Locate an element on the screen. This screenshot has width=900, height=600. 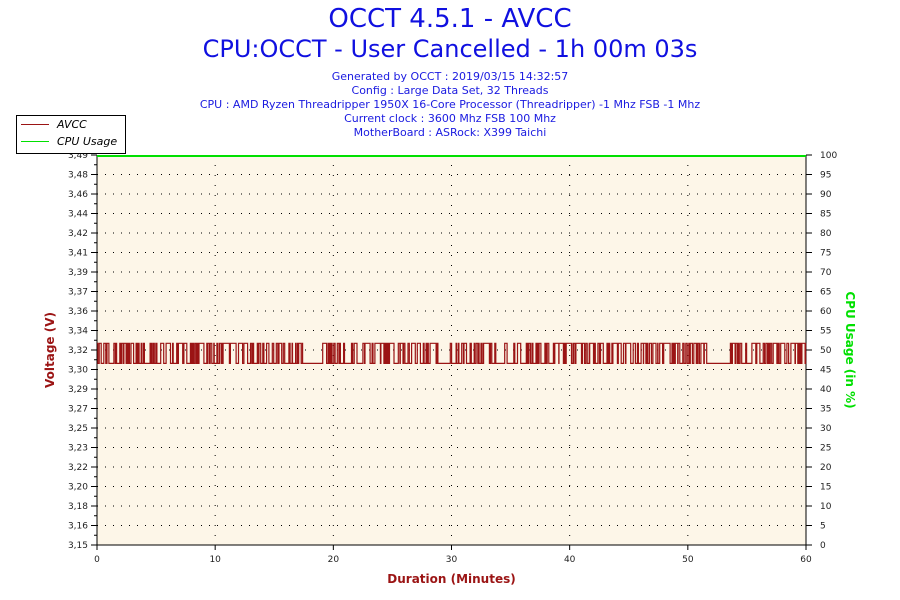
x-tick-label: 30 is located at coordinates (452, 560).